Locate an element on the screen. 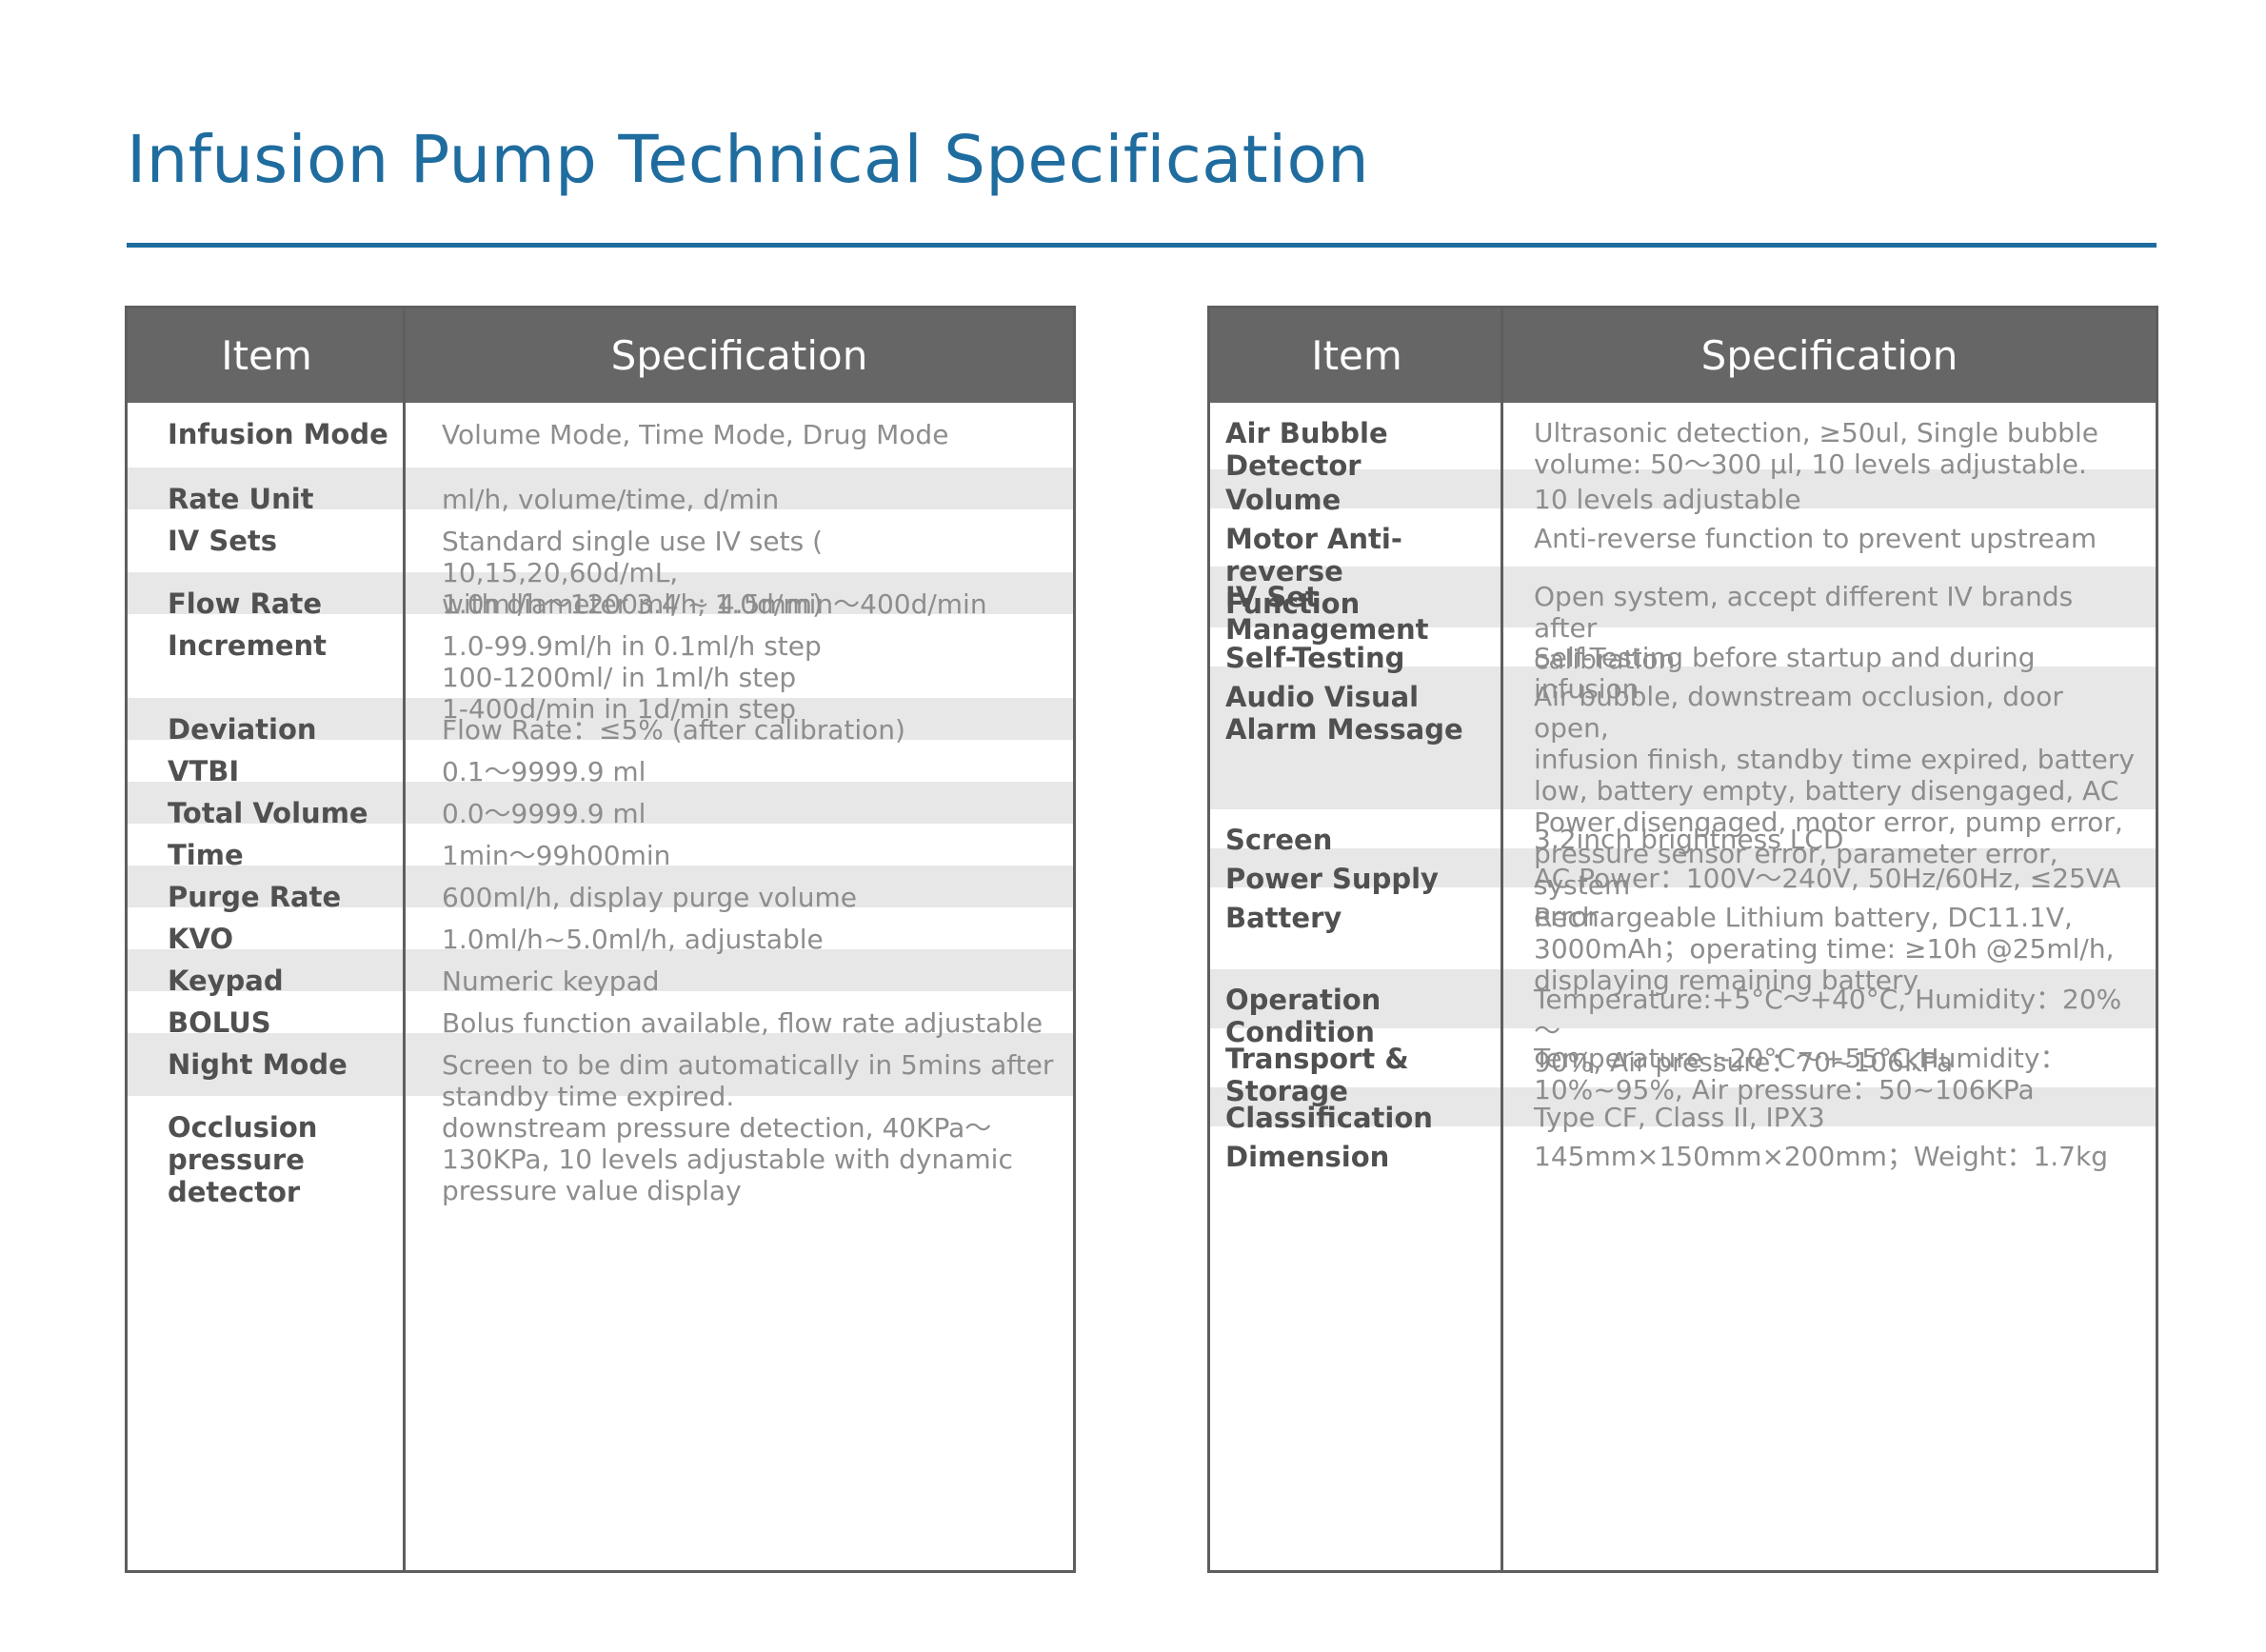  row-item-label: Audio Visual Alarm Message is located at coordinates (1344, 714).